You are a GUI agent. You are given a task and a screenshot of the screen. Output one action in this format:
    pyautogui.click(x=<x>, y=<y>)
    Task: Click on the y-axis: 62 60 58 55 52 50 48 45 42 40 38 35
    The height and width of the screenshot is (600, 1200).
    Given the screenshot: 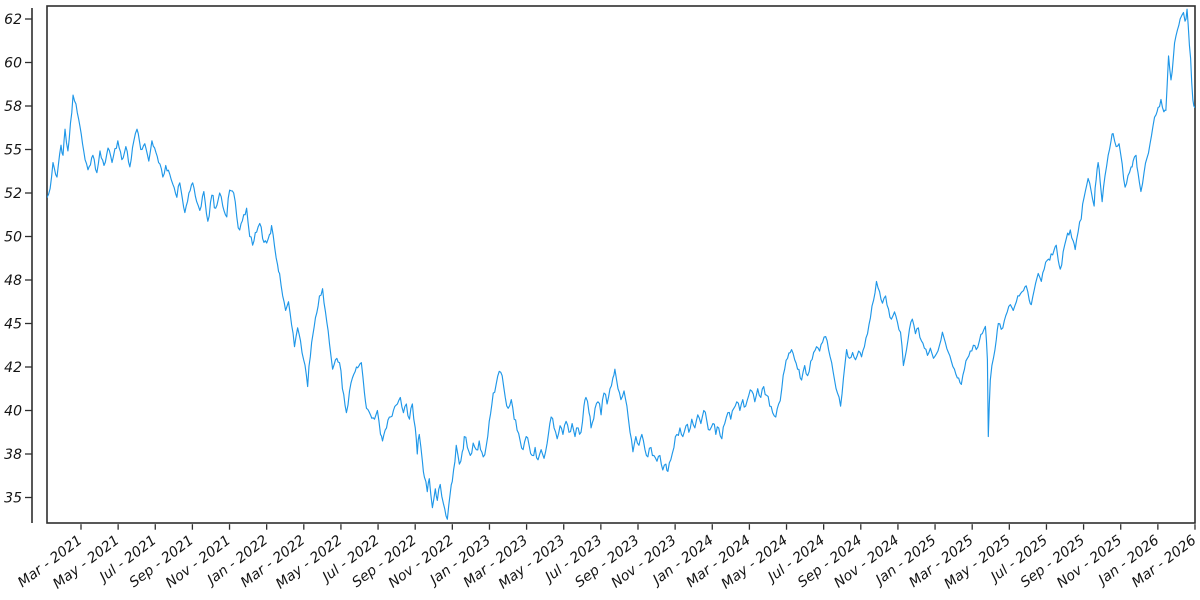 What is the action you would take?
    pyautogui.click(x=18, y=265)
    